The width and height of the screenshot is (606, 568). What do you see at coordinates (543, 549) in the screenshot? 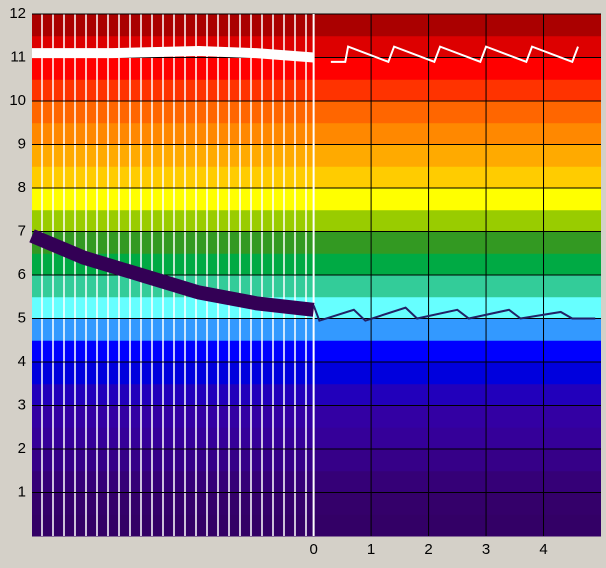
I see `x-tick-label: 4` at bounding box center [543, 549].